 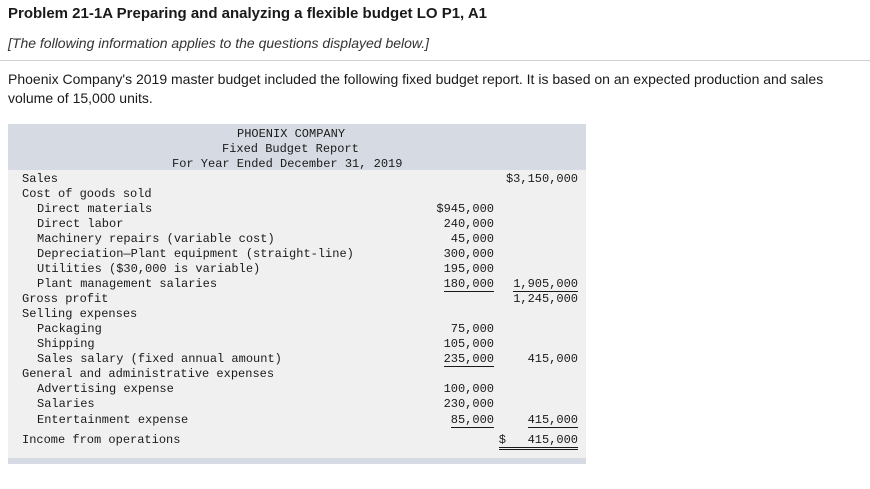 I want to click on row-label: Direct labor, so click(x=80, y=224).